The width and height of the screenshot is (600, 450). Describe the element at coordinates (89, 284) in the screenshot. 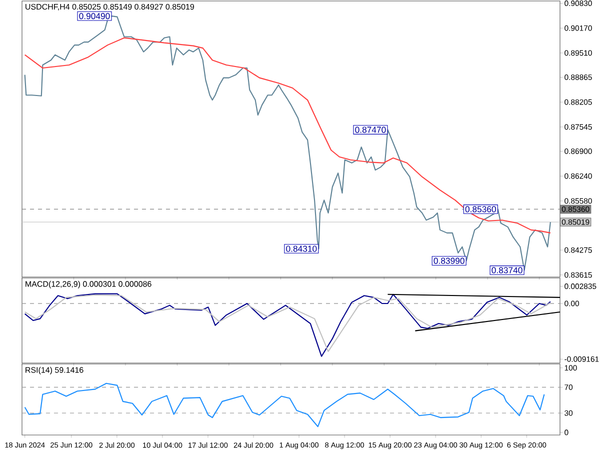

I see `chart-title: MACD(12,26,9) 0.000301 0.000086` at that location.